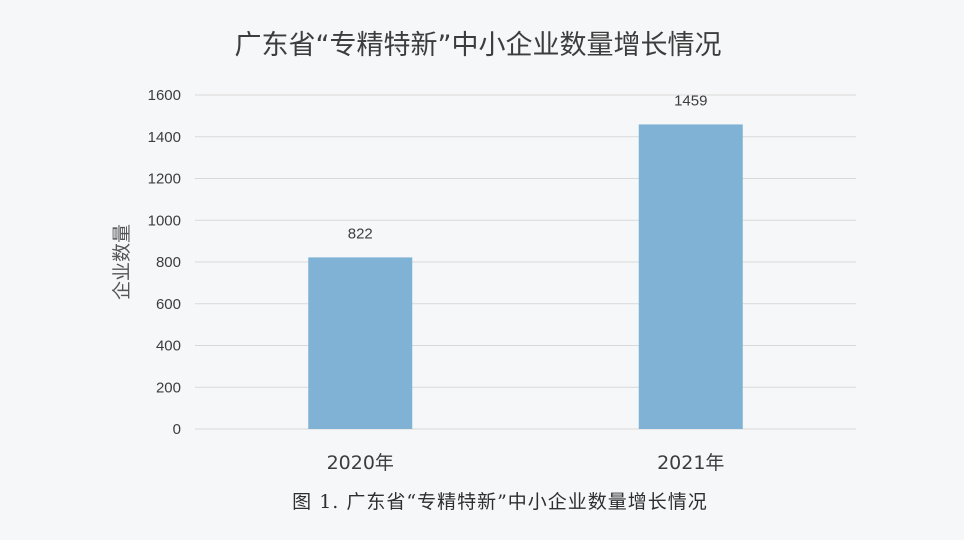 Image resolution: width=964 pixels, height=540 pixels. I want to click on x-category-label: 2020年, so click(360, 463).